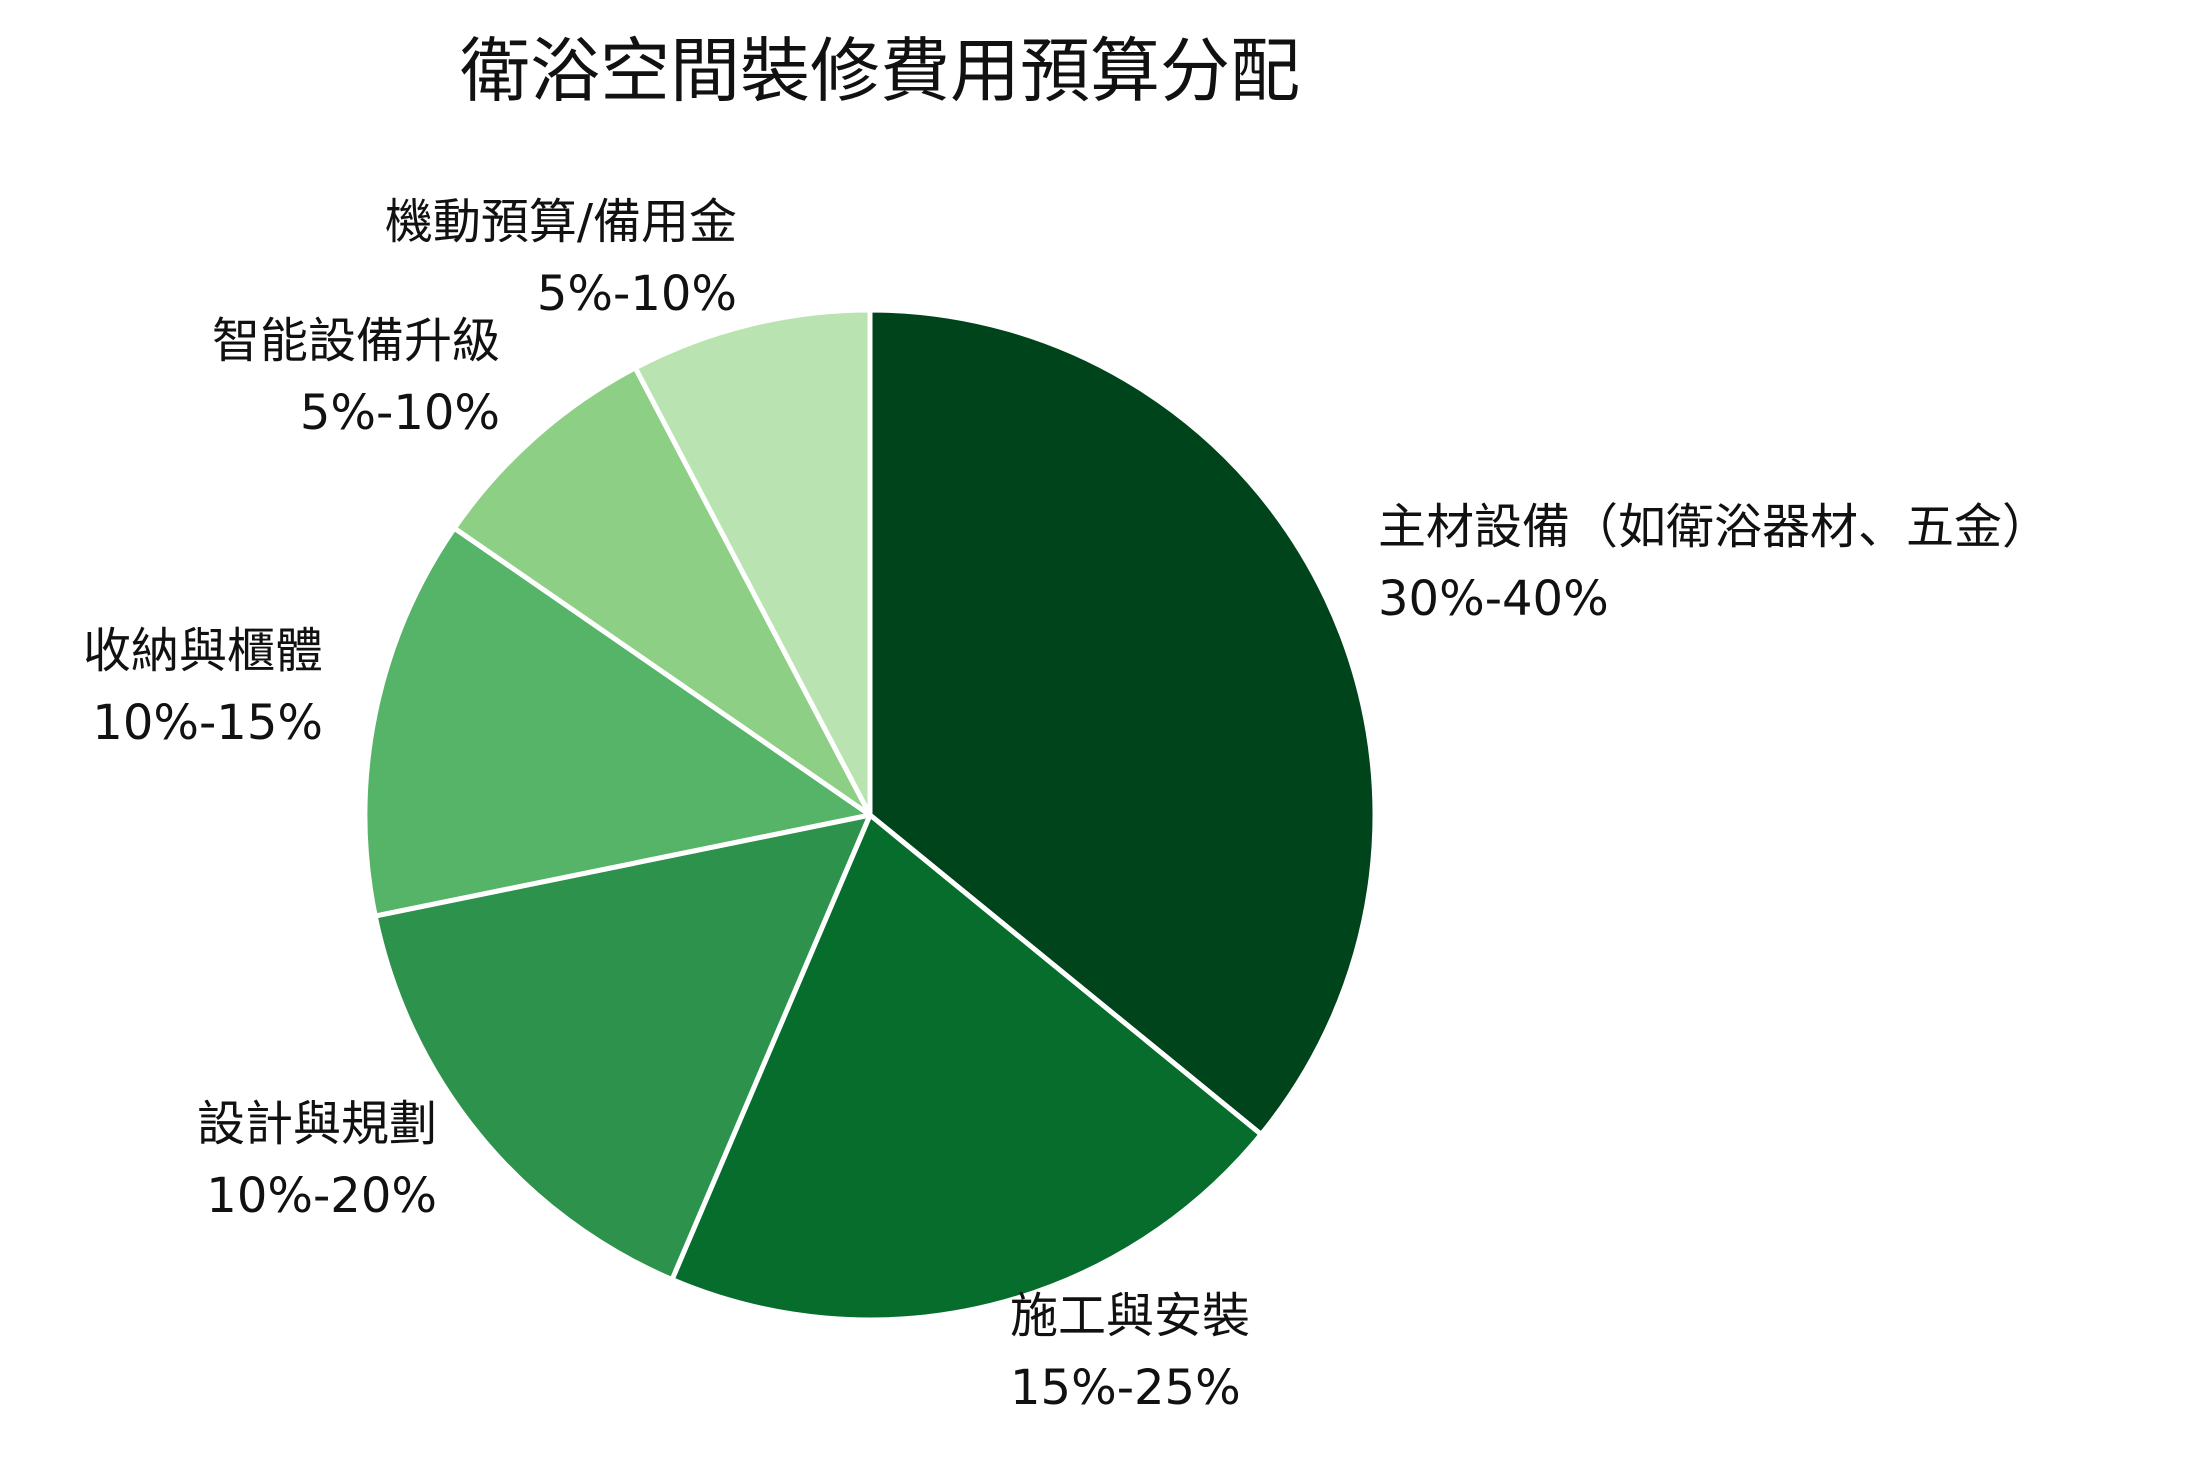 The width and height of the screenshot is (2211, 1468). I want to click on slice-value-label: 10%-20%, so click(321, 1196).